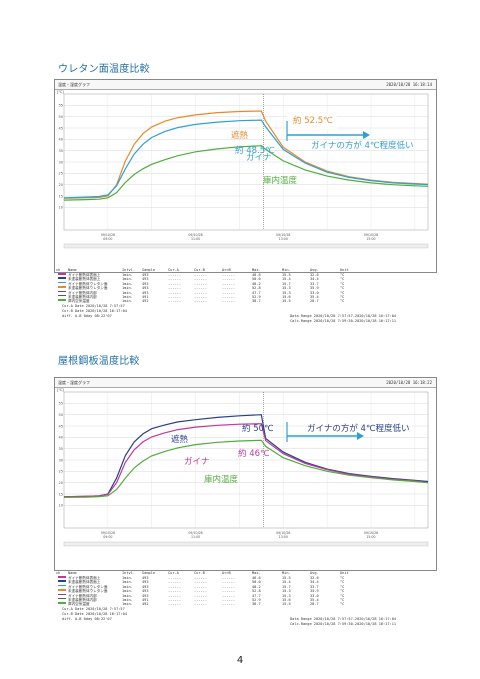  What do you see at coordinates (314, 582) in the screenshot?
I see `table-cell: 34.4` at bounding box center [314, 582].